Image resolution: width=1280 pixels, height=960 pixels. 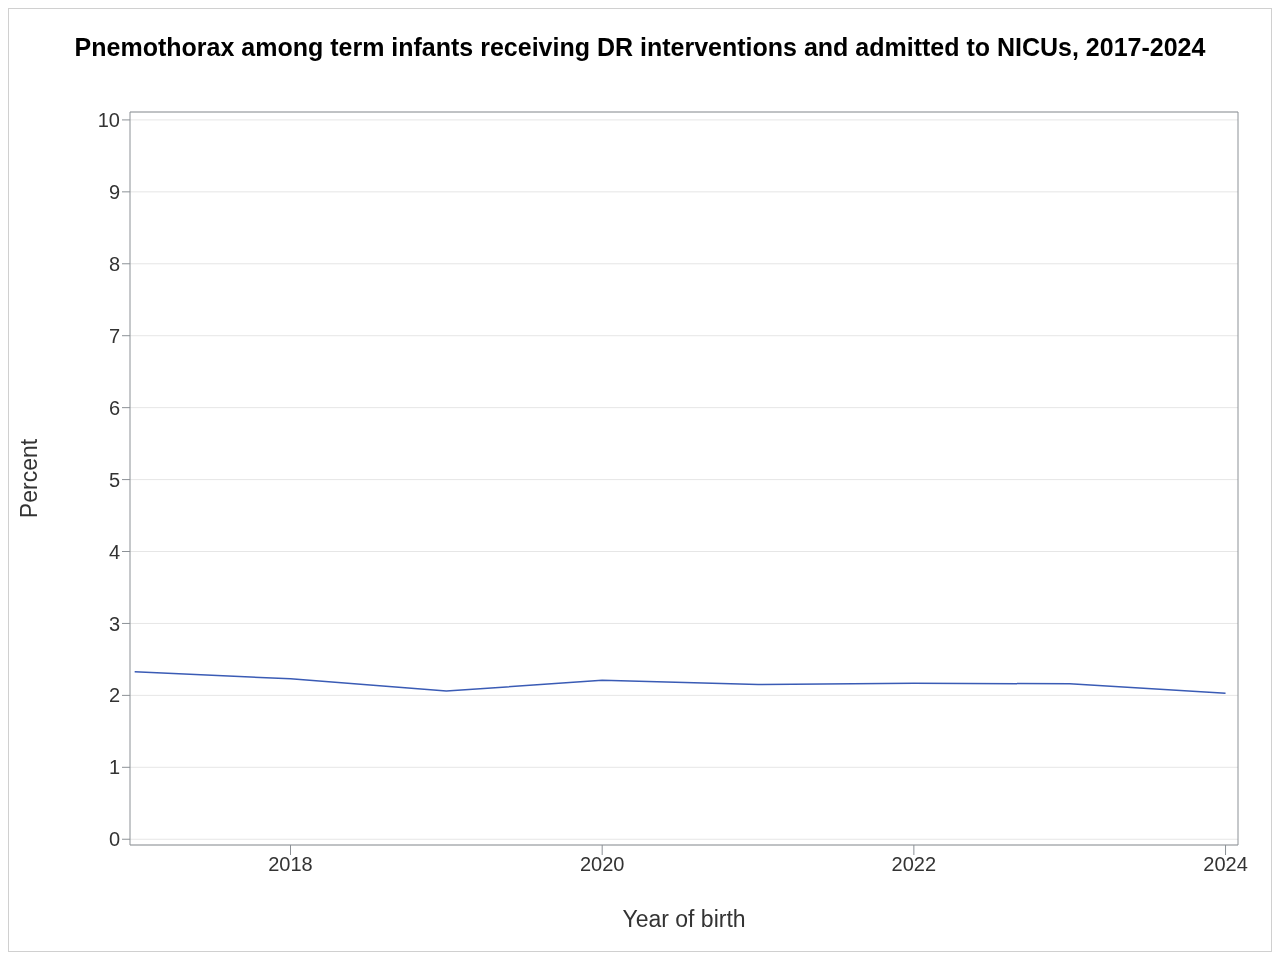 I want to click on x-tick-label: 2018, so click(x=290, y=864).